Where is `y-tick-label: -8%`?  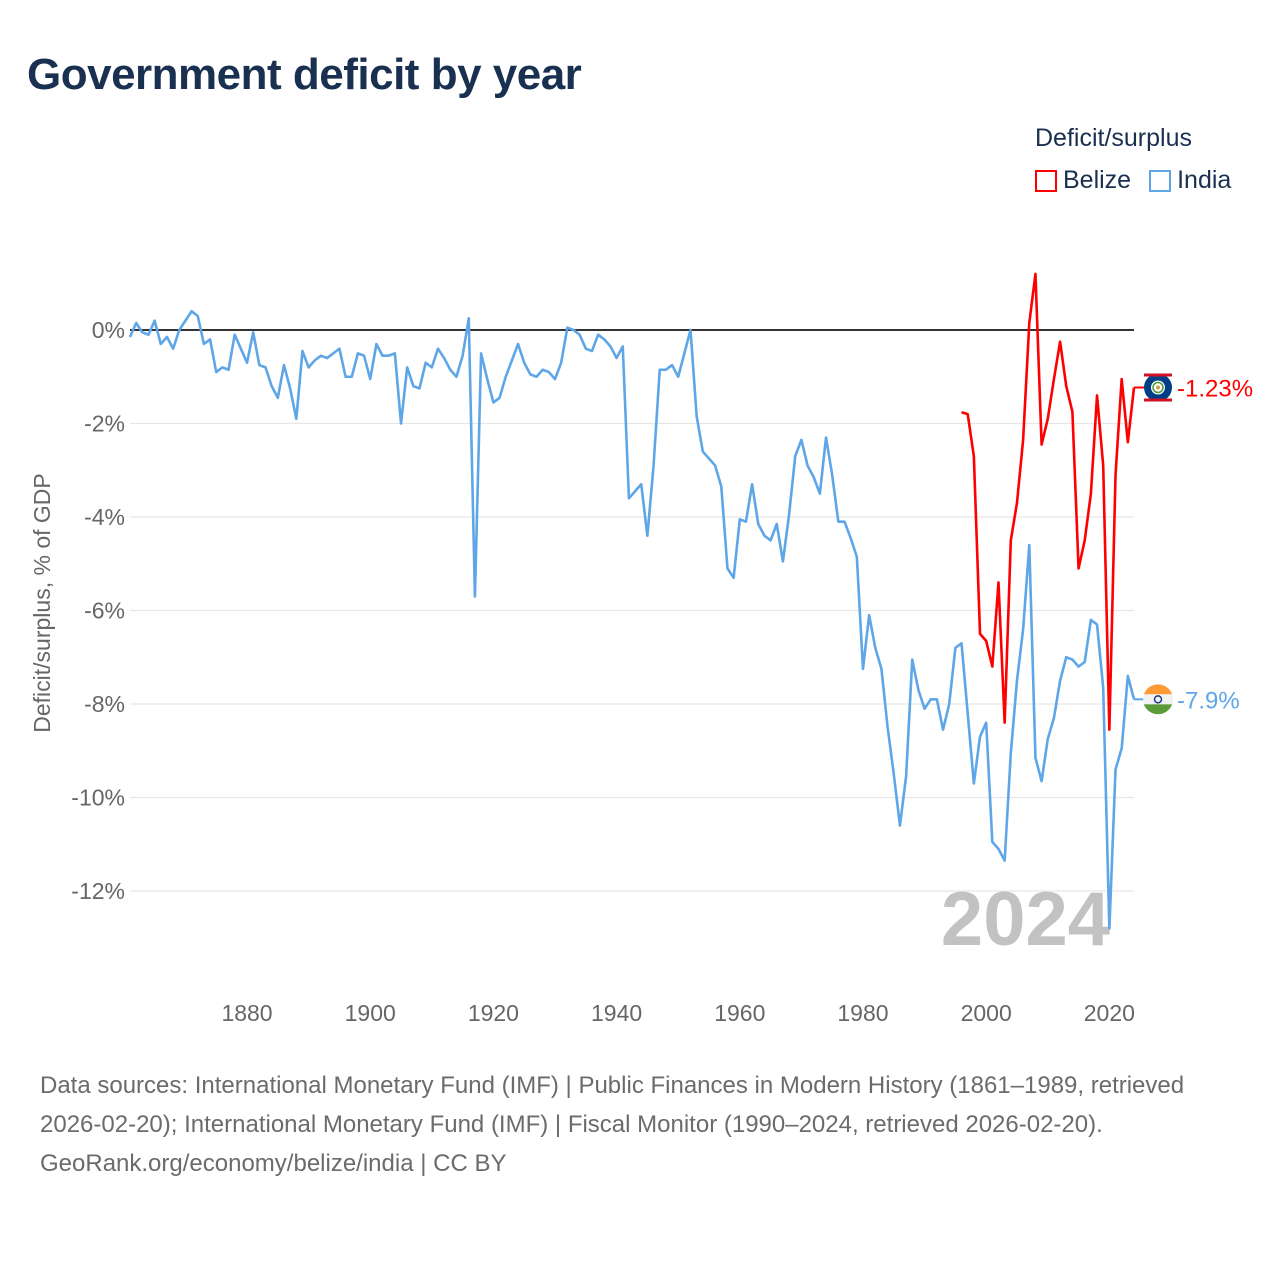
y-tick-label: -8% is located at coordinates (104, 704).